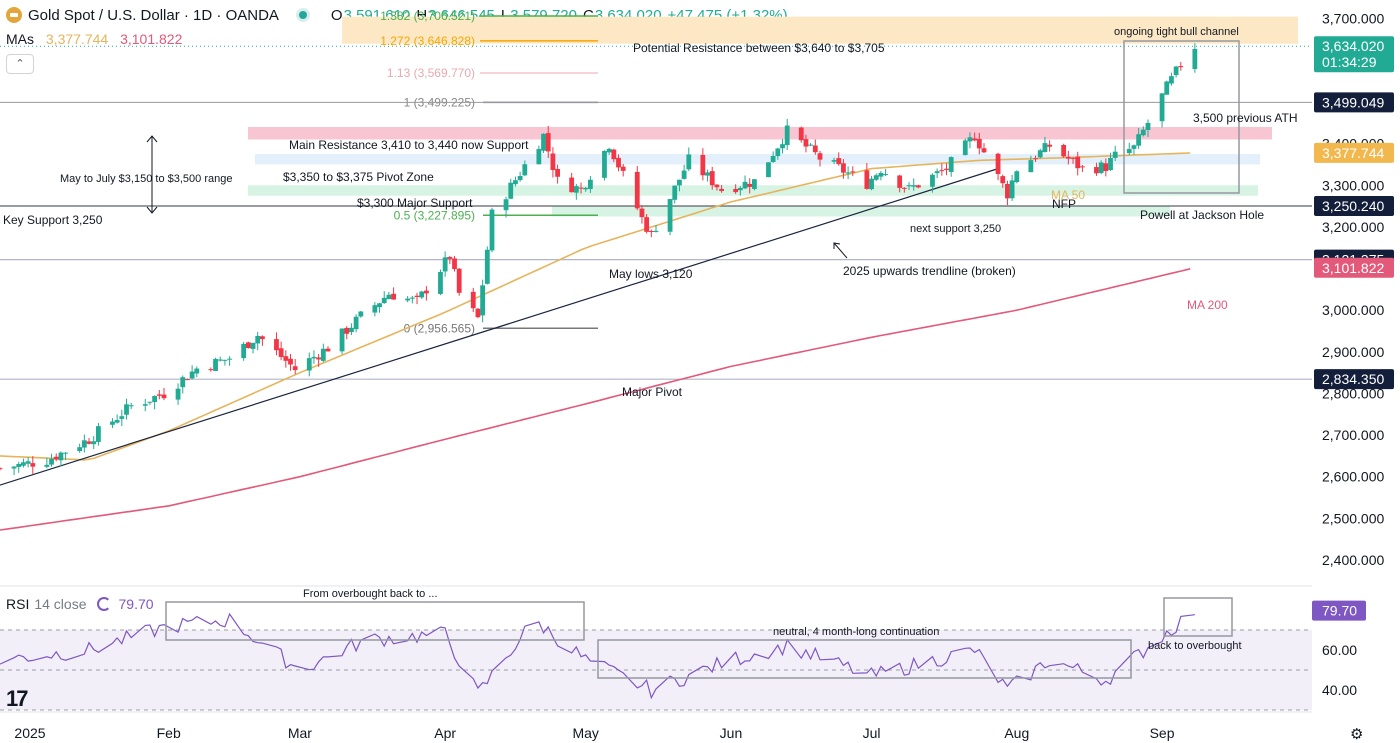 This screenshot has width=1400, height=743. I want to click on time-axis-tick: Sep, so click(1162, 733).